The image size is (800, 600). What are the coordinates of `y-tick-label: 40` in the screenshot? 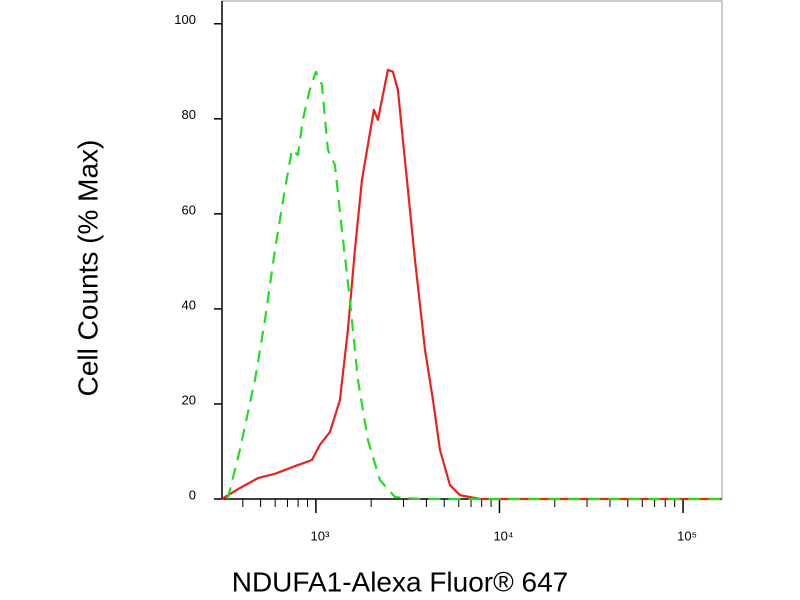 It's located at (189, 304).